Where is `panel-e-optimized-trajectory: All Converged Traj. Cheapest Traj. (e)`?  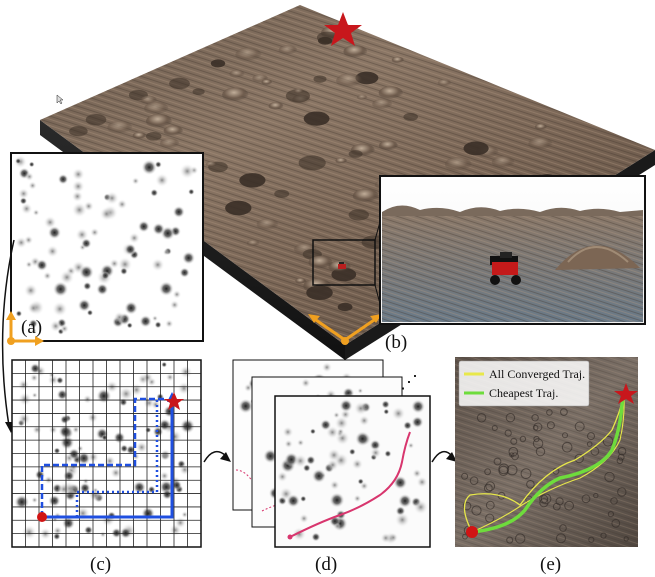 panel-e-optimized-trajectory: All Converged Traj. Cheapest Traj. (e) is located at coordinates (546, 466).